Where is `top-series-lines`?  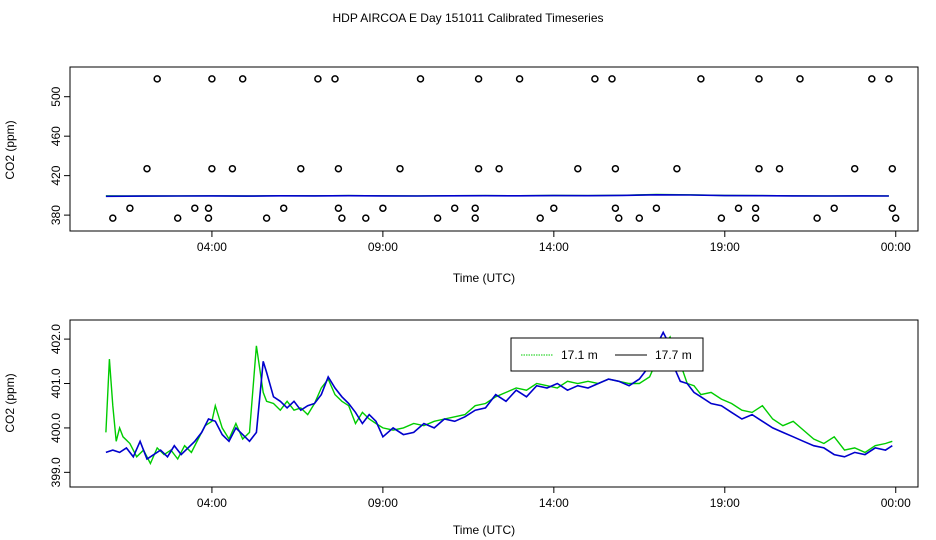
top-series-lines is located at coordinates (497, 195).